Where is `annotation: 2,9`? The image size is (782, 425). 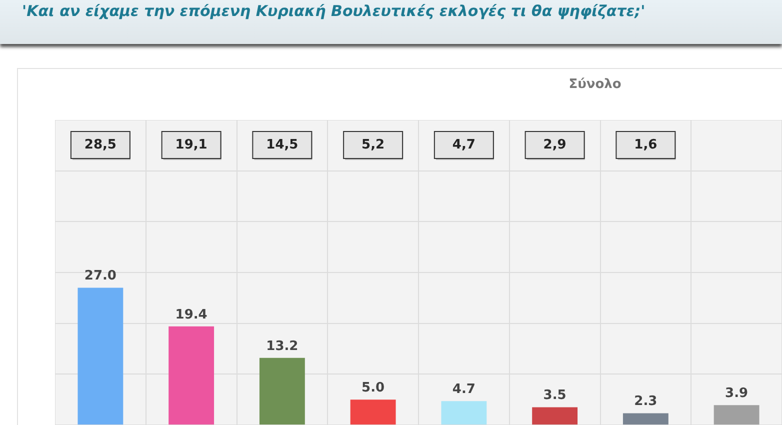 annotation: 2,9 is located at coordinates (554, 144).